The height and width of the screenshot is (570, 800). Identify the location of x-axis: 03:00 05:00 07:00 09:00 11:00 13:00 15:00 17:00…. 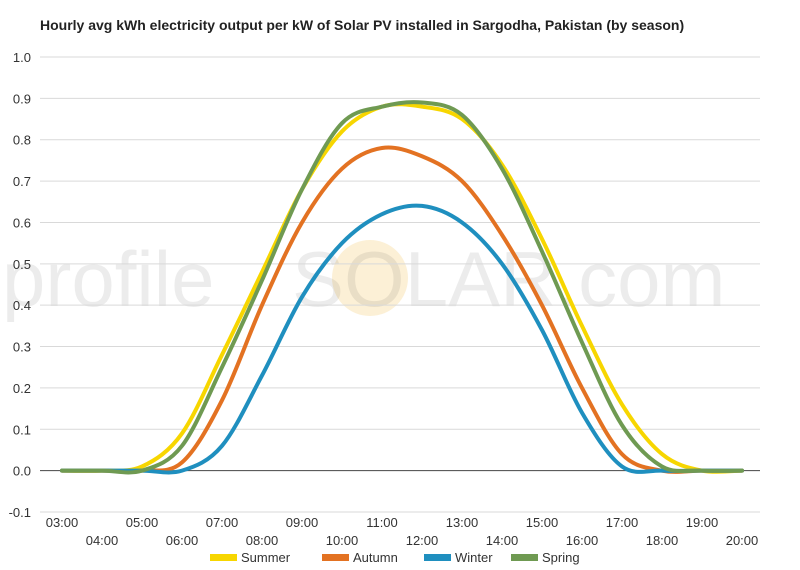
(402, 531).